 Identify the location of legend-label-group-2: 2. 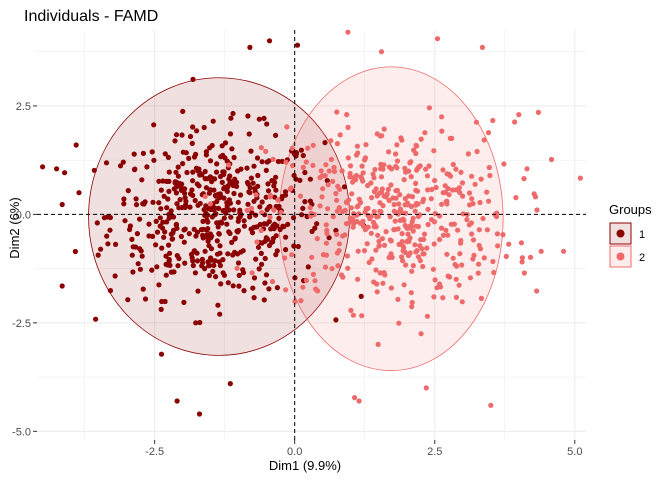
(642, 258).